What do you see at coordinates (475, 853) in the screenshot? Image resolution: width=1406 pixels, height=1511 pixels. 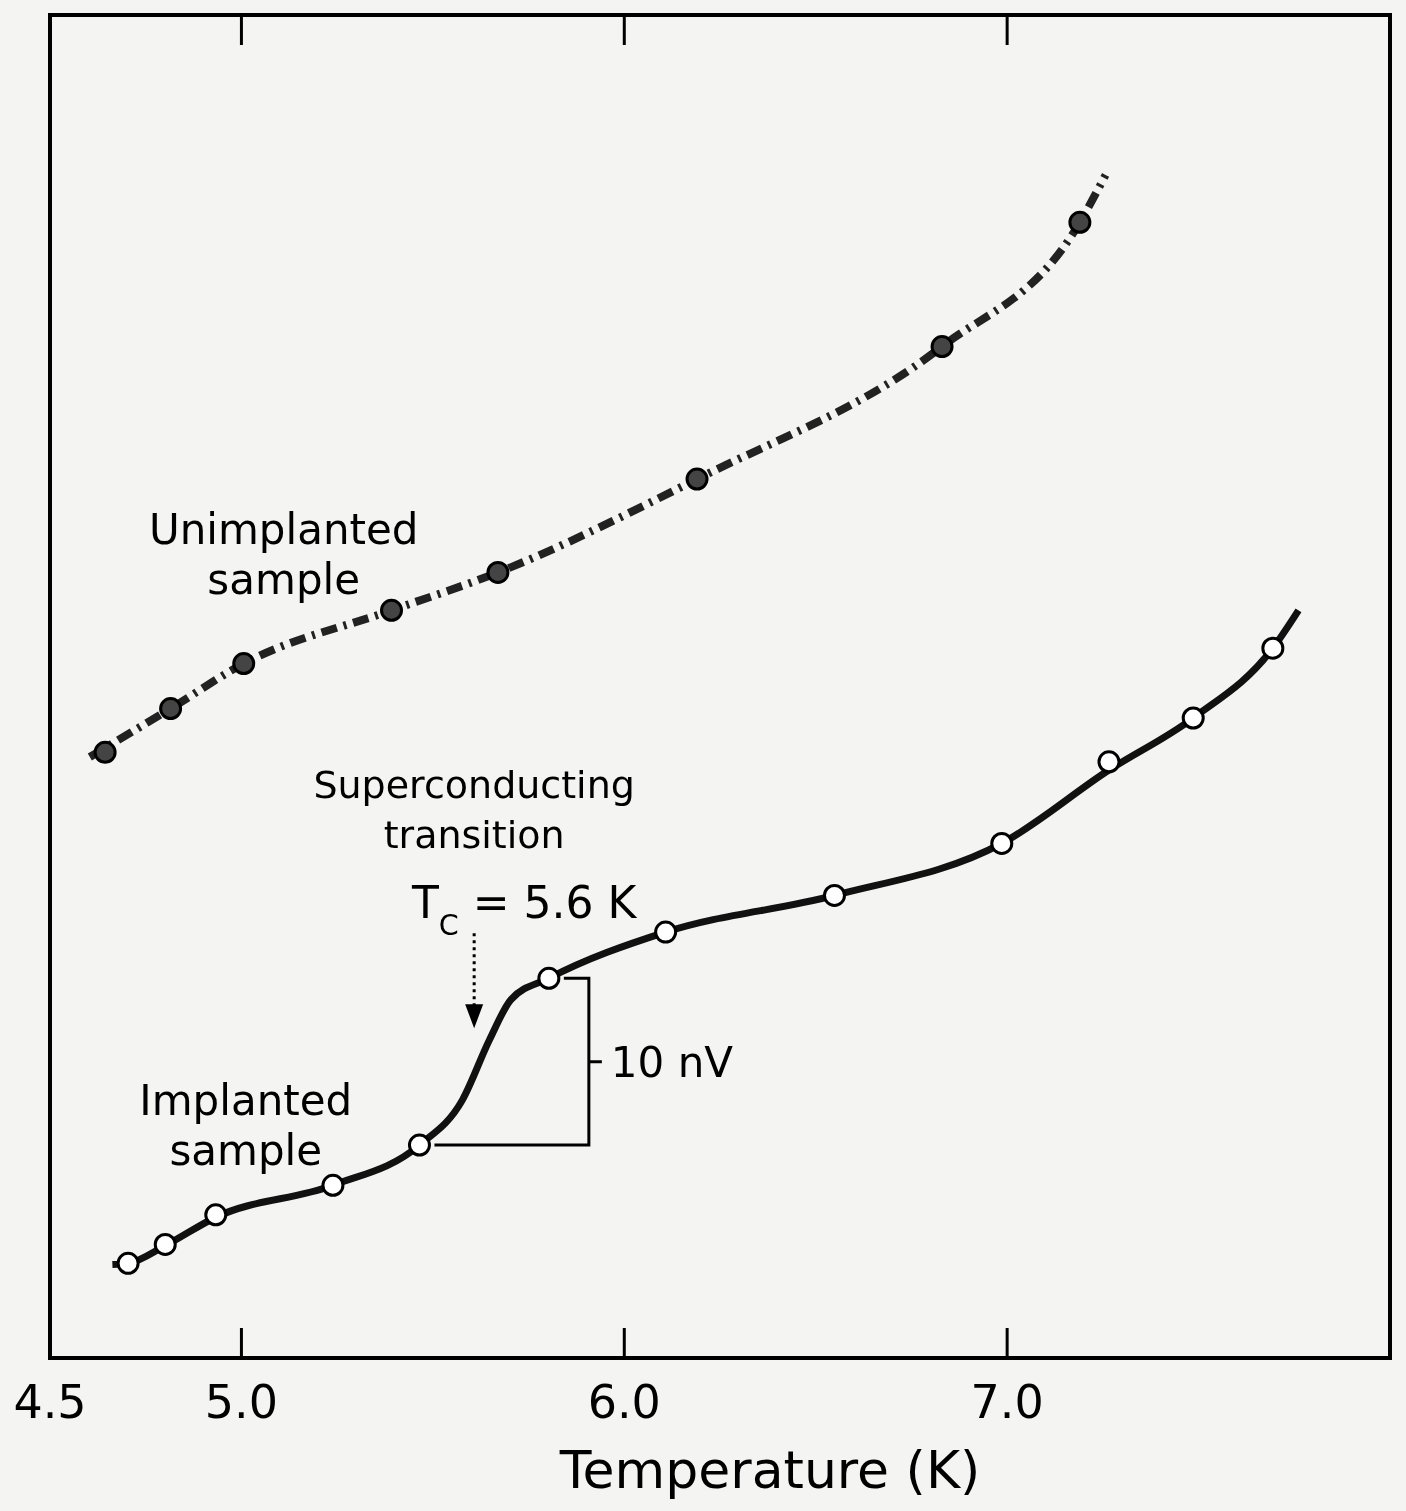 I see `annotation: Superconducting transition T$_{C}$ = 5.6 K` at bounding box center [475, 853].